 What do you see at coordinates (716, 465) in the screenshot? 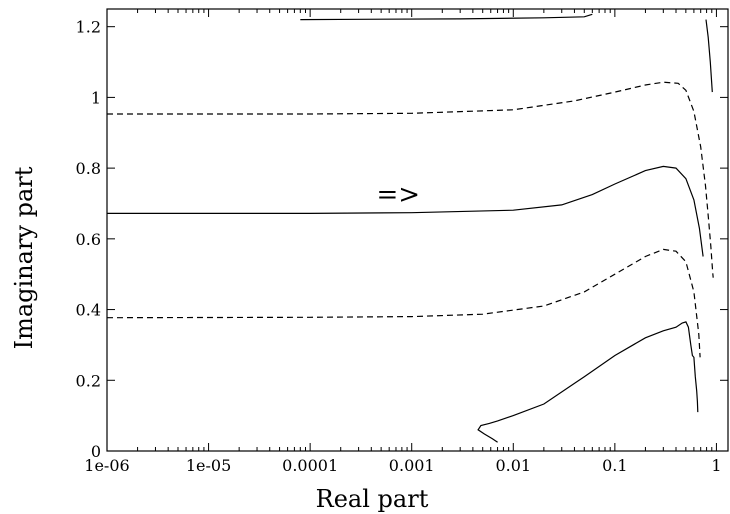
I see `x-tick-label-6: 1` at bounding box center [716, 465].